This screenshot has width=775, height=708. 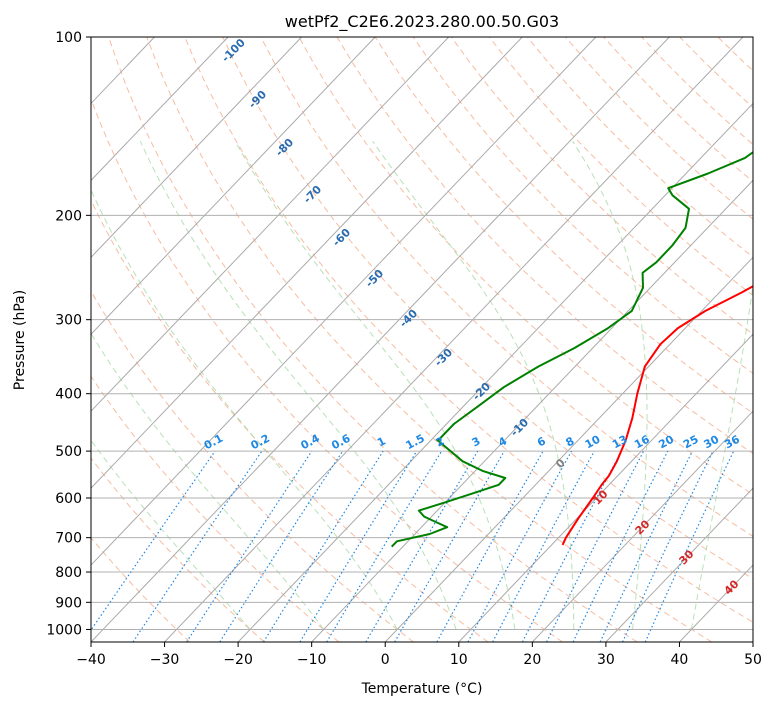 I want to click on y-tick-label: 700, so click(x=68, y=539).